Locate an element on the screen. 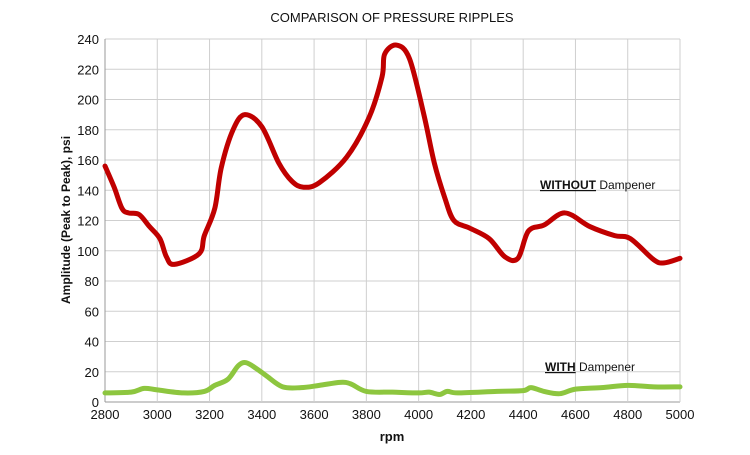 The image size is (750, 455). x-tick-label: 3400 is located at coordinates (261, 414).